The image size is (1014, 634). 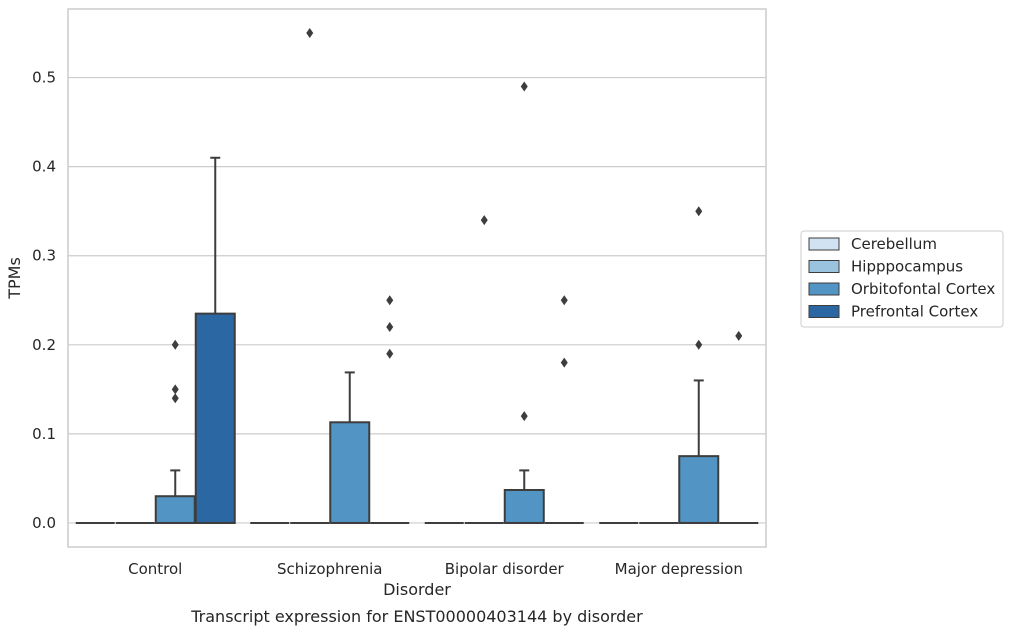 I want to click on y-tick-label: 0.2, so click(x=44, y=345).